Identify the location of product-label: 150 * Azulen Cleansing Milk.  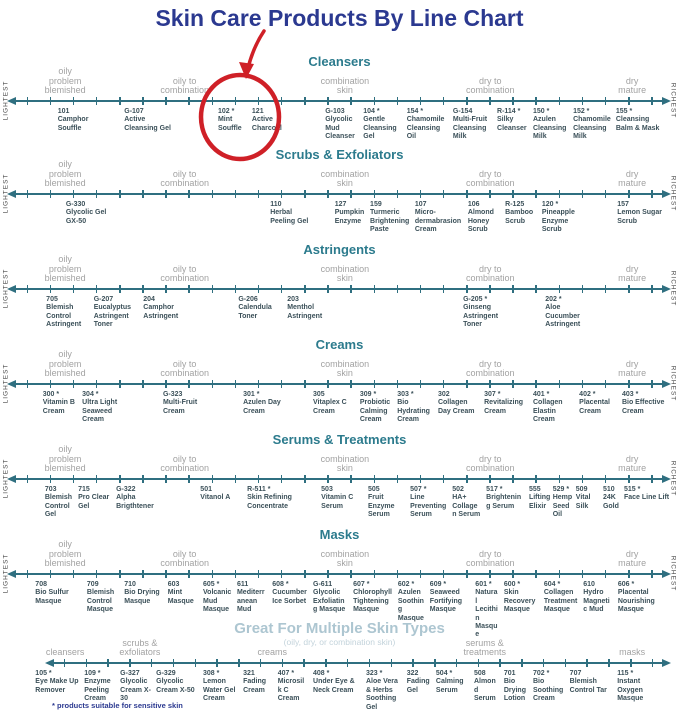
(550, 125).